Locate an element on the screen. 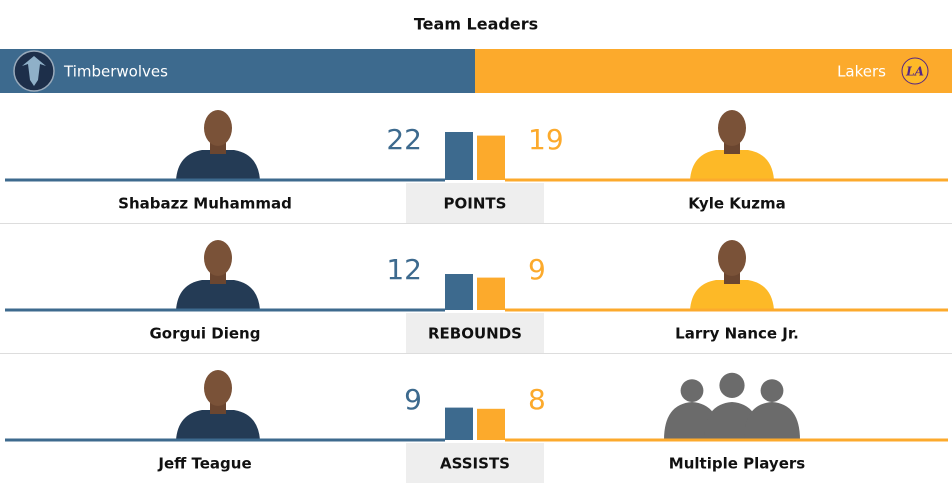 This screenshot has width=952, height=483. away-team-name: Lakers is located at coordinates (861, 72).